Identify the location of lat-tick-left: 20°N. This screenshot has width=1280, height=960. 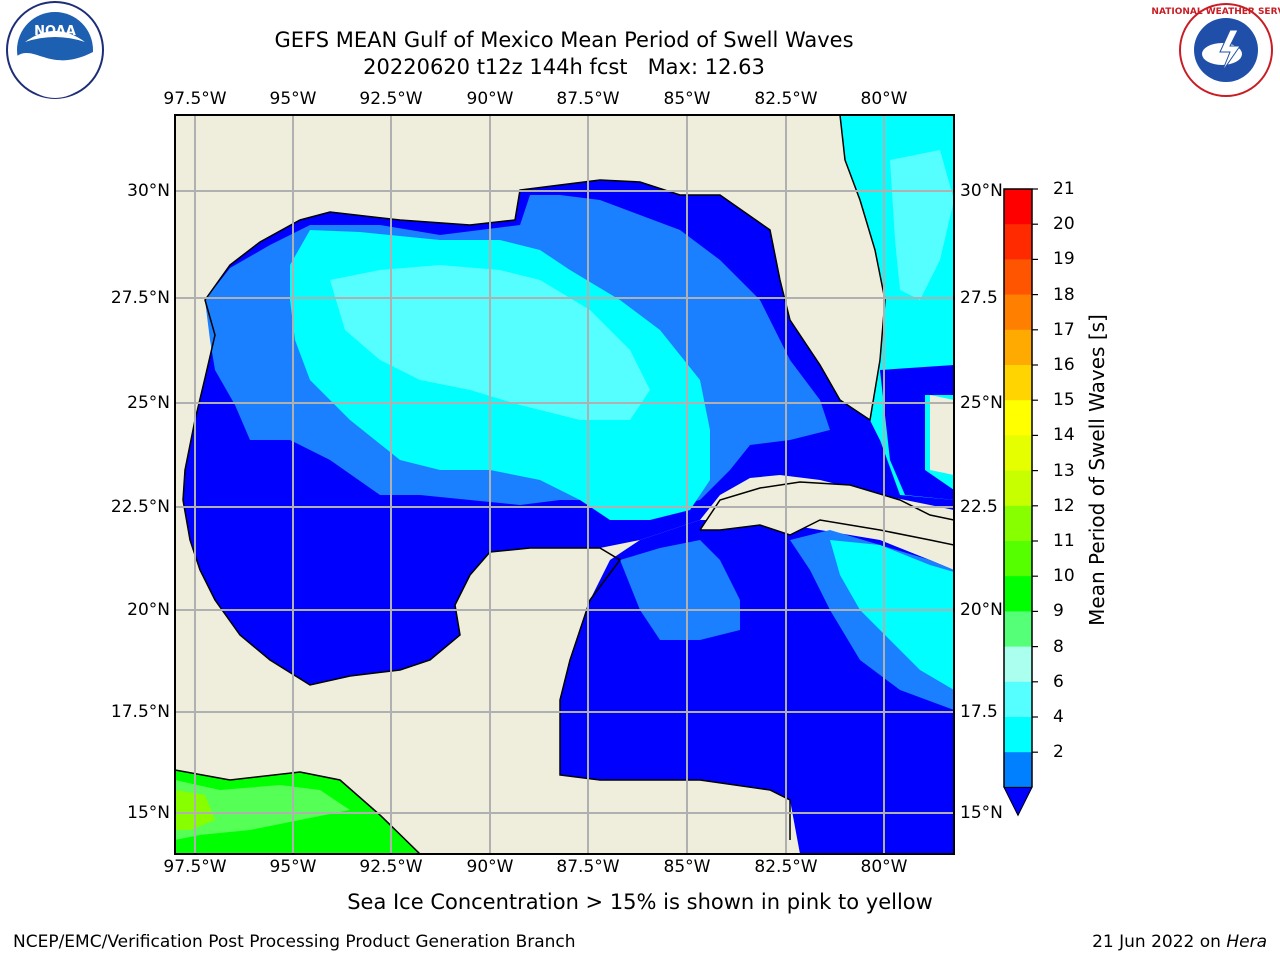
(148, 610).